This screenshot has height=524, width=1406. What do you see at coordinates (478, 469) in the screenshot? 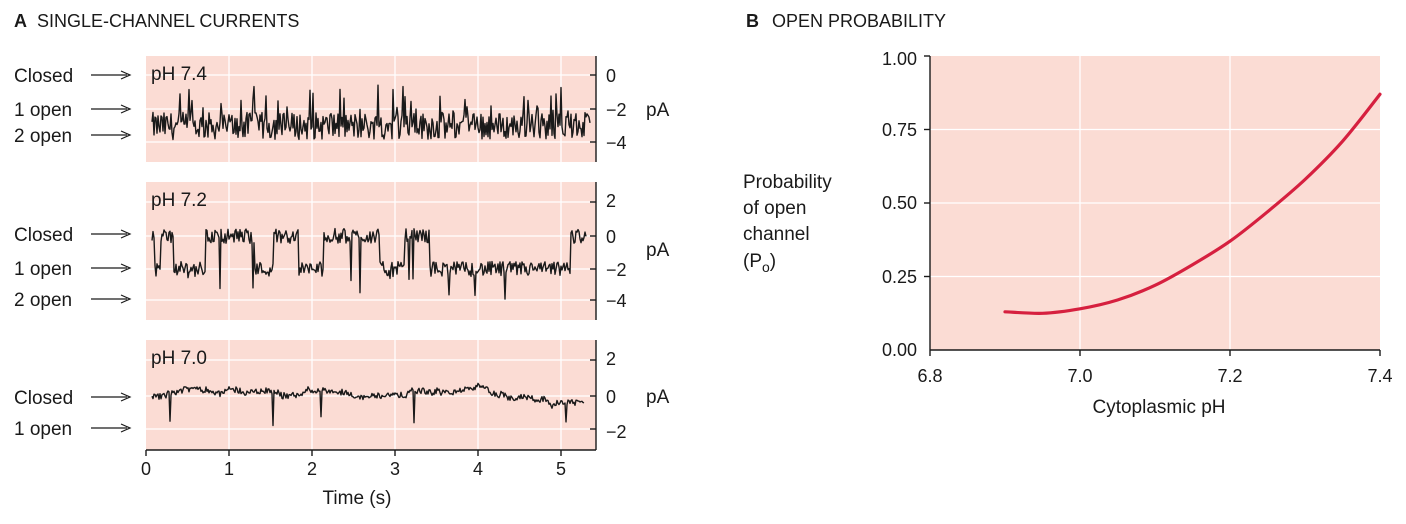
I see `time-axis-tick-label-4: 4` at bounding box center [478, 469].